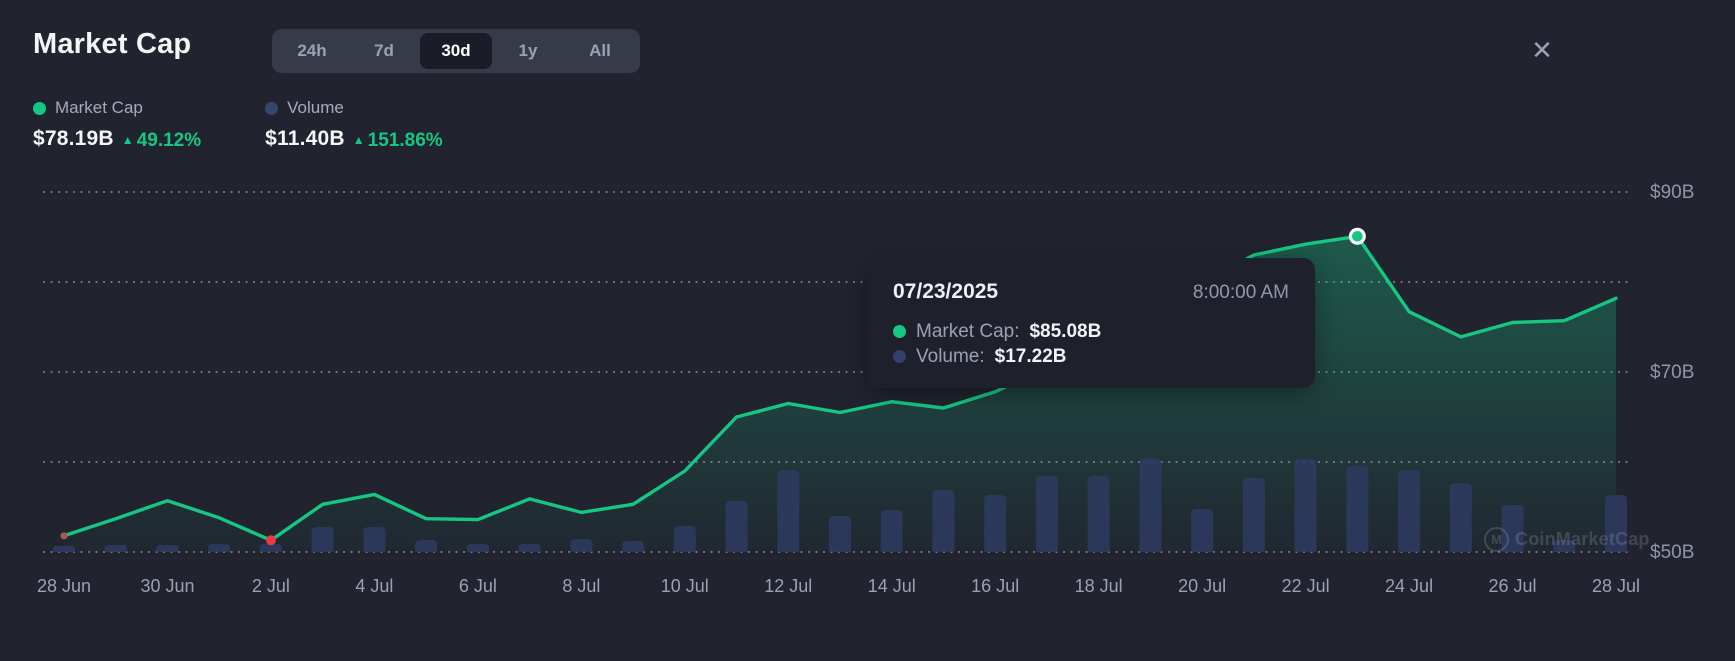  What do you see at coordinates (112, 44) in the screenshot?
I see `page-title: Market Cap` at bounding box center [112, 44].